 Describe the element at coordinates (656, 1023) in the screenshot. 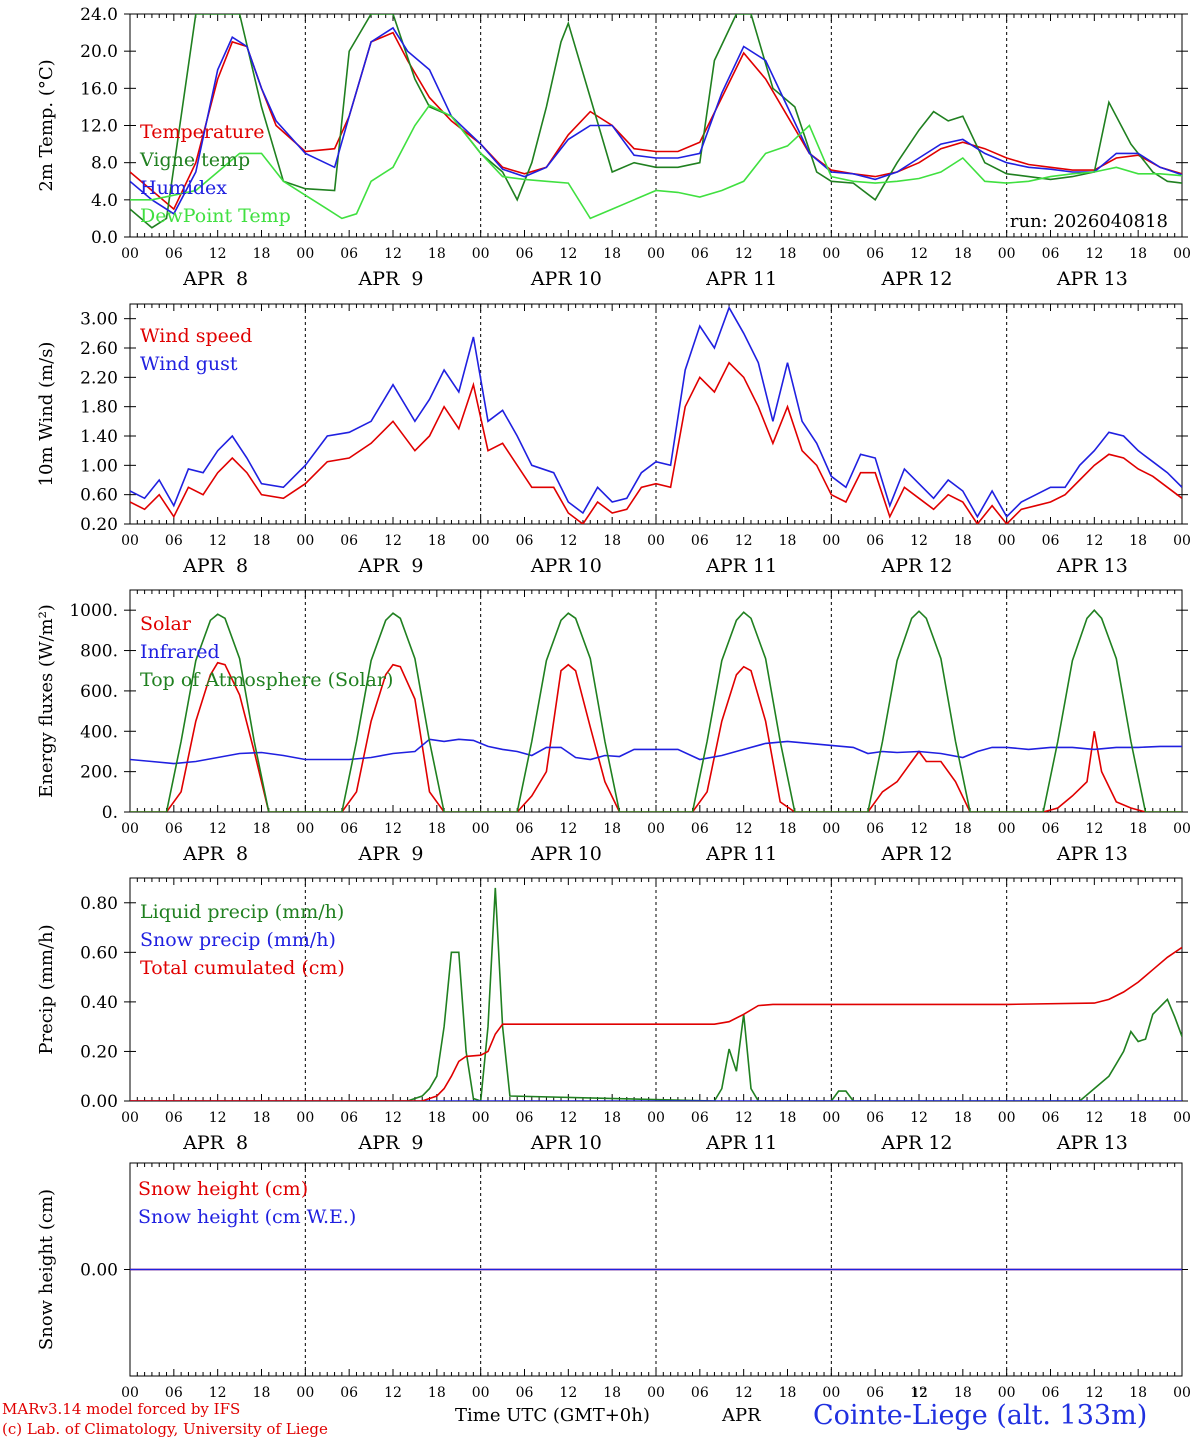

I see `series-line-total-cumulated-cm-` at that location.